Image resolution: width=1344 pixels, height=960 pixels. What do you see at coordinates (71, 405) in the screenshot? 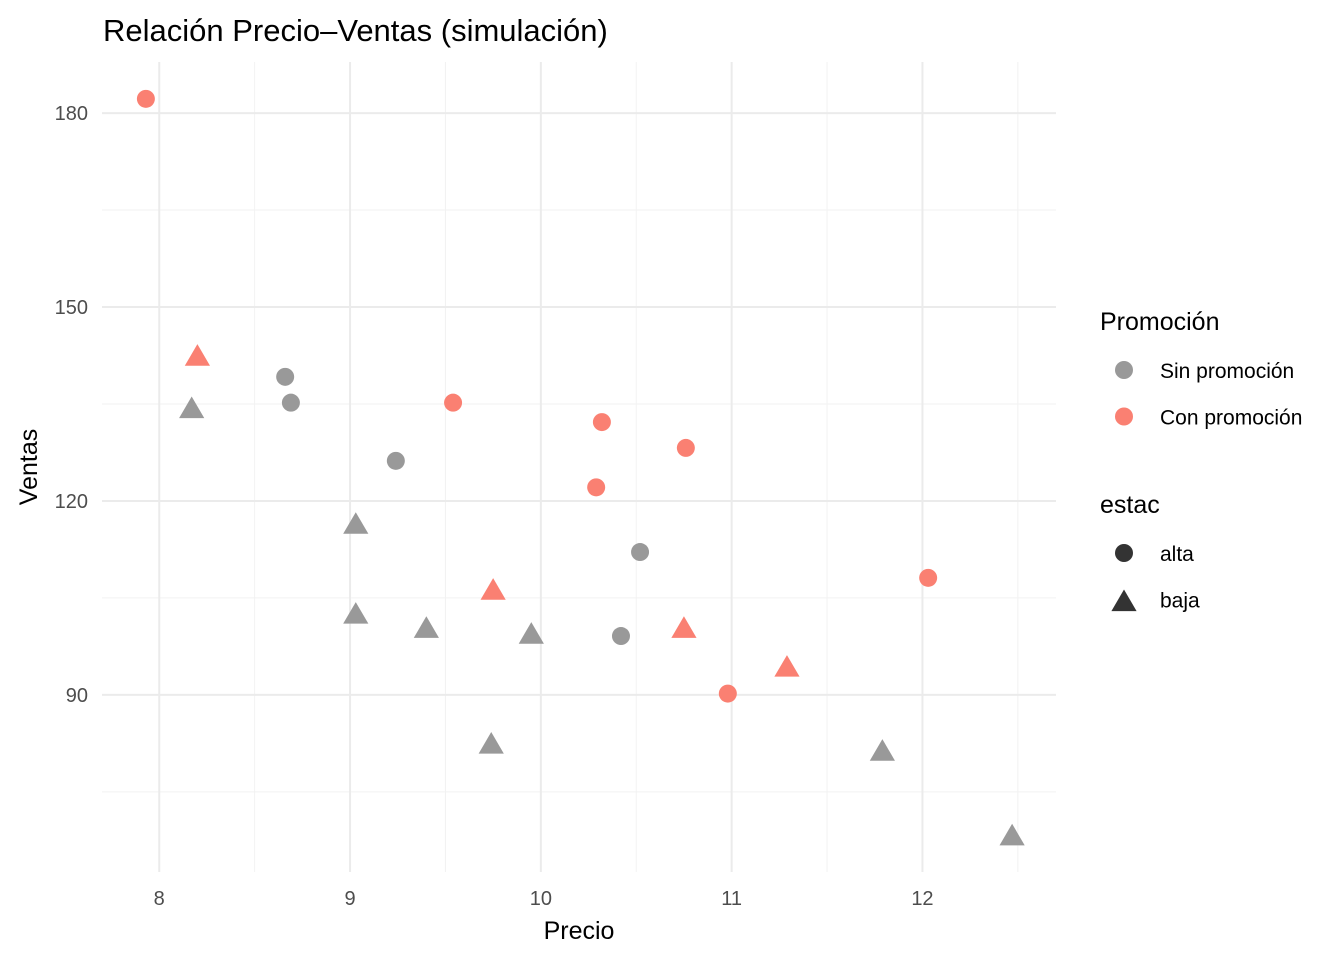
I see `y-tick-labels: 90 120 150 180` at bounding box center [71, 405].